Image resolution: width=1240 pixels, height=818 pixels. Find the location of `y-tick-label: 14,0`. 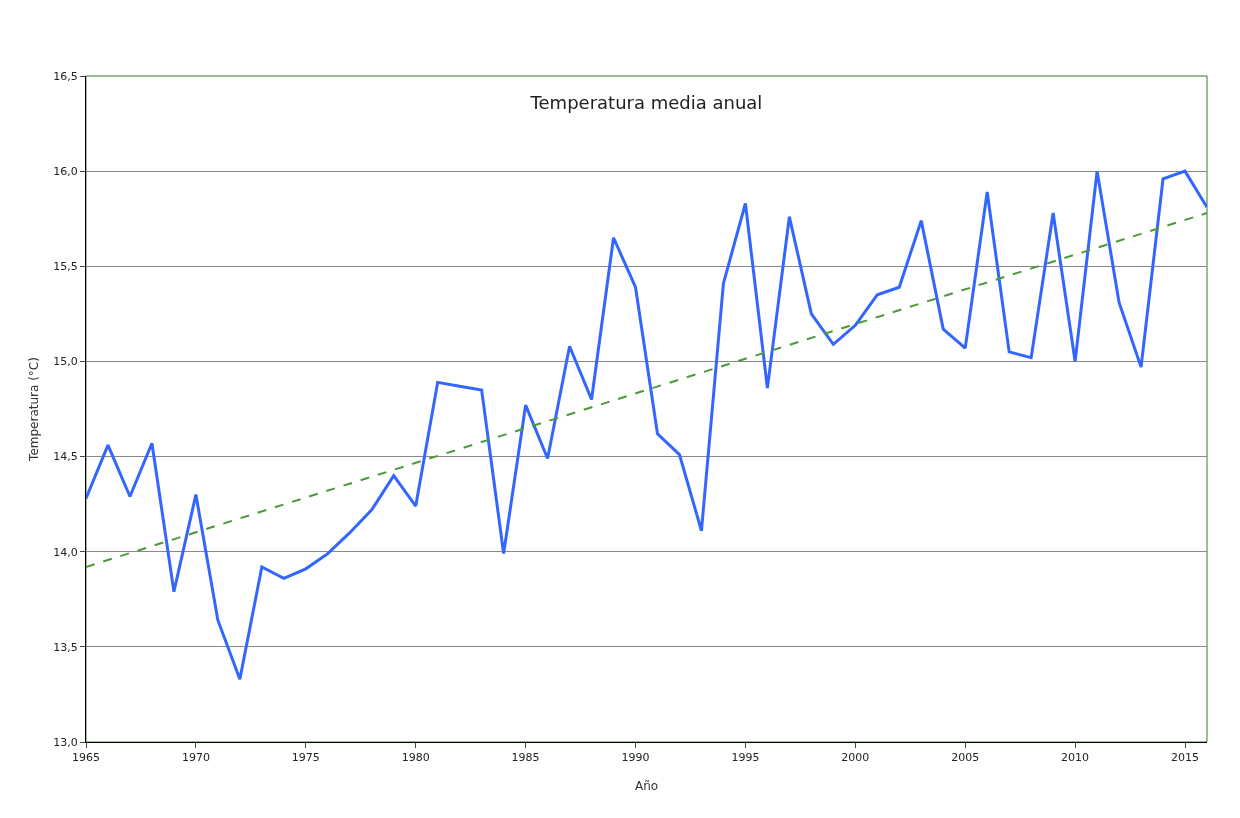

y-tick-label: 14,0 is located at coordinates (65, 552).